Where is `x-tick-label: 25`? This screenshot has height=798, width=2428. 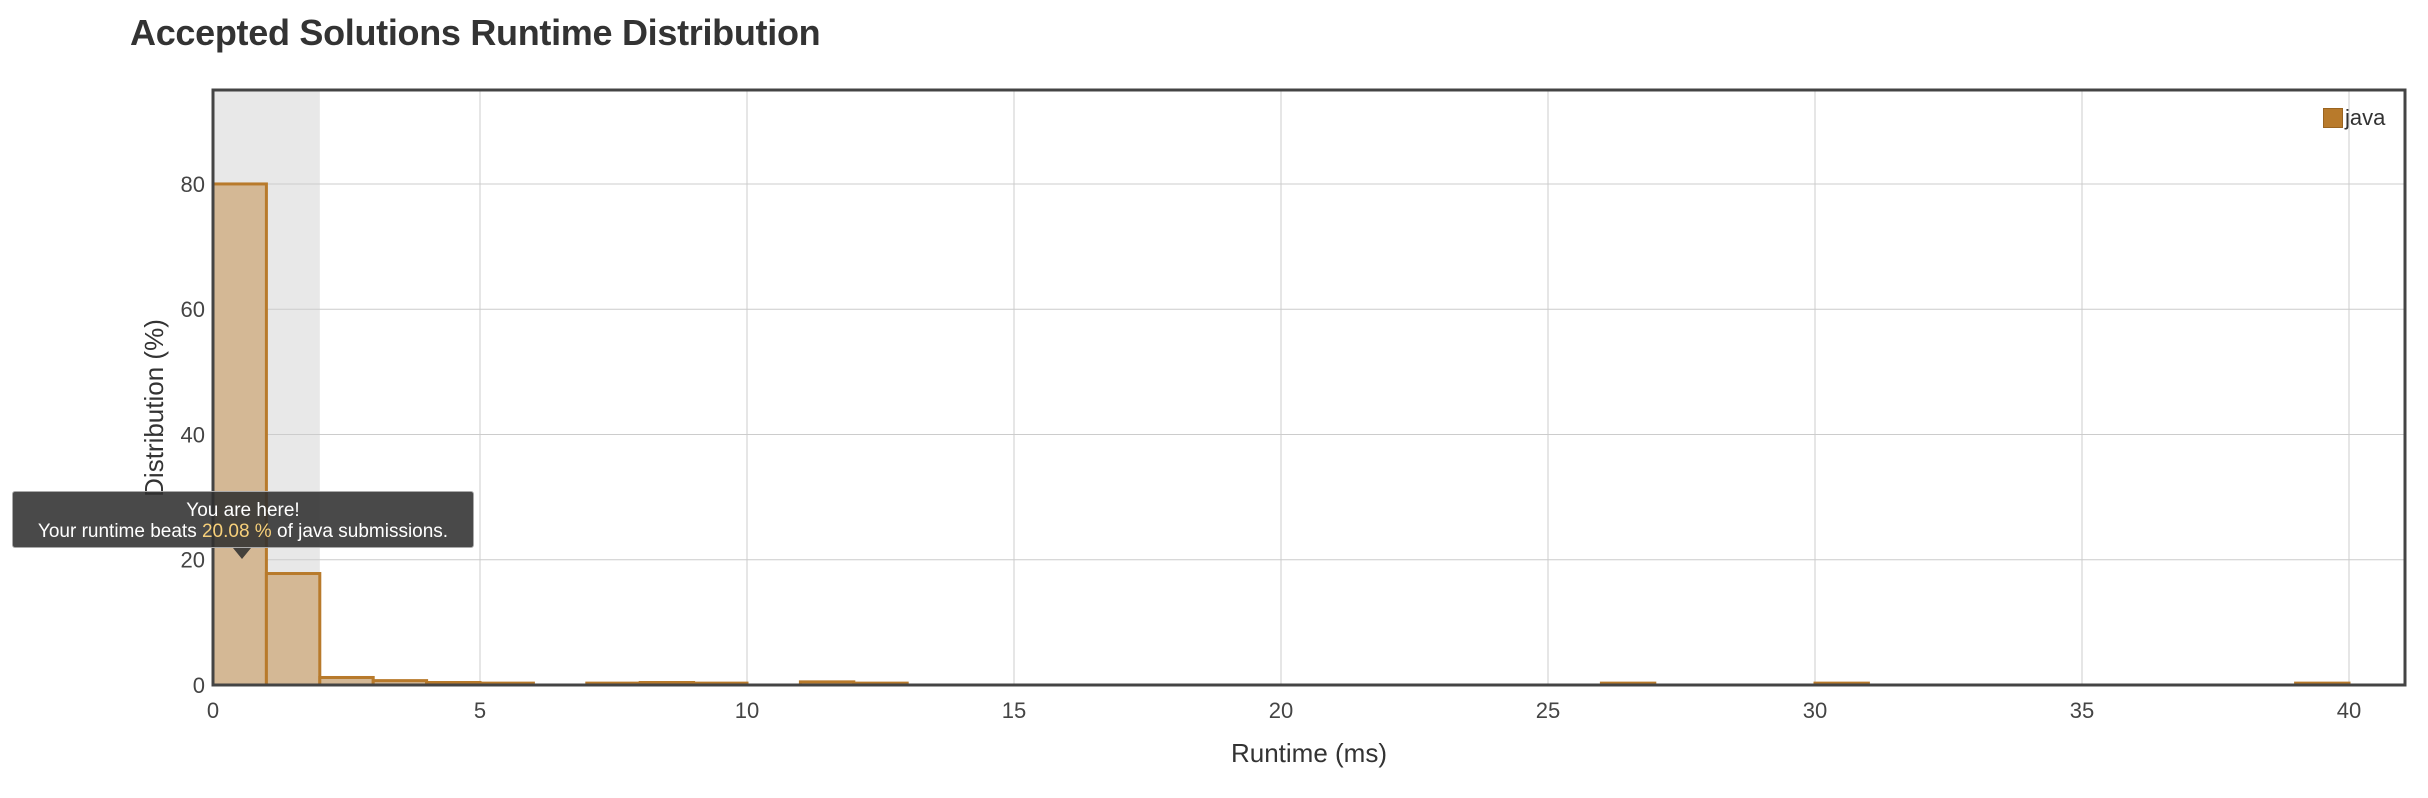 x-tick-label: 25 is located at coordinates (1548, 710).